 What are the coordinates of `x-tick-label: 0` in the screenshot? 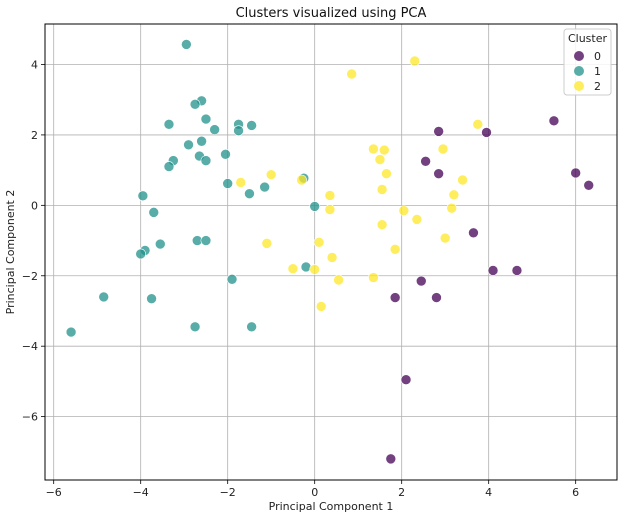 It's located at (314, 492).